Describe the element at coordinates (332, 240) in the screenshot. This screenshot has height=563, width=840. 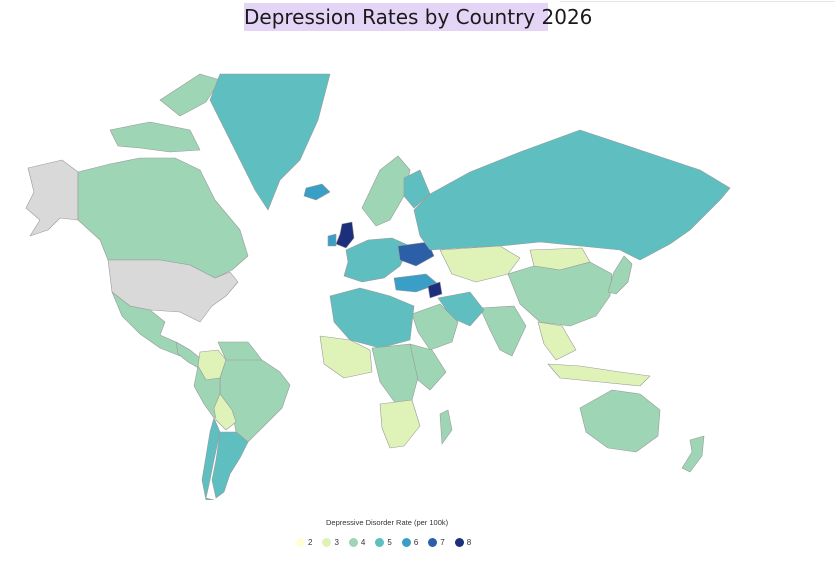
I see `country-ireland` at that location.